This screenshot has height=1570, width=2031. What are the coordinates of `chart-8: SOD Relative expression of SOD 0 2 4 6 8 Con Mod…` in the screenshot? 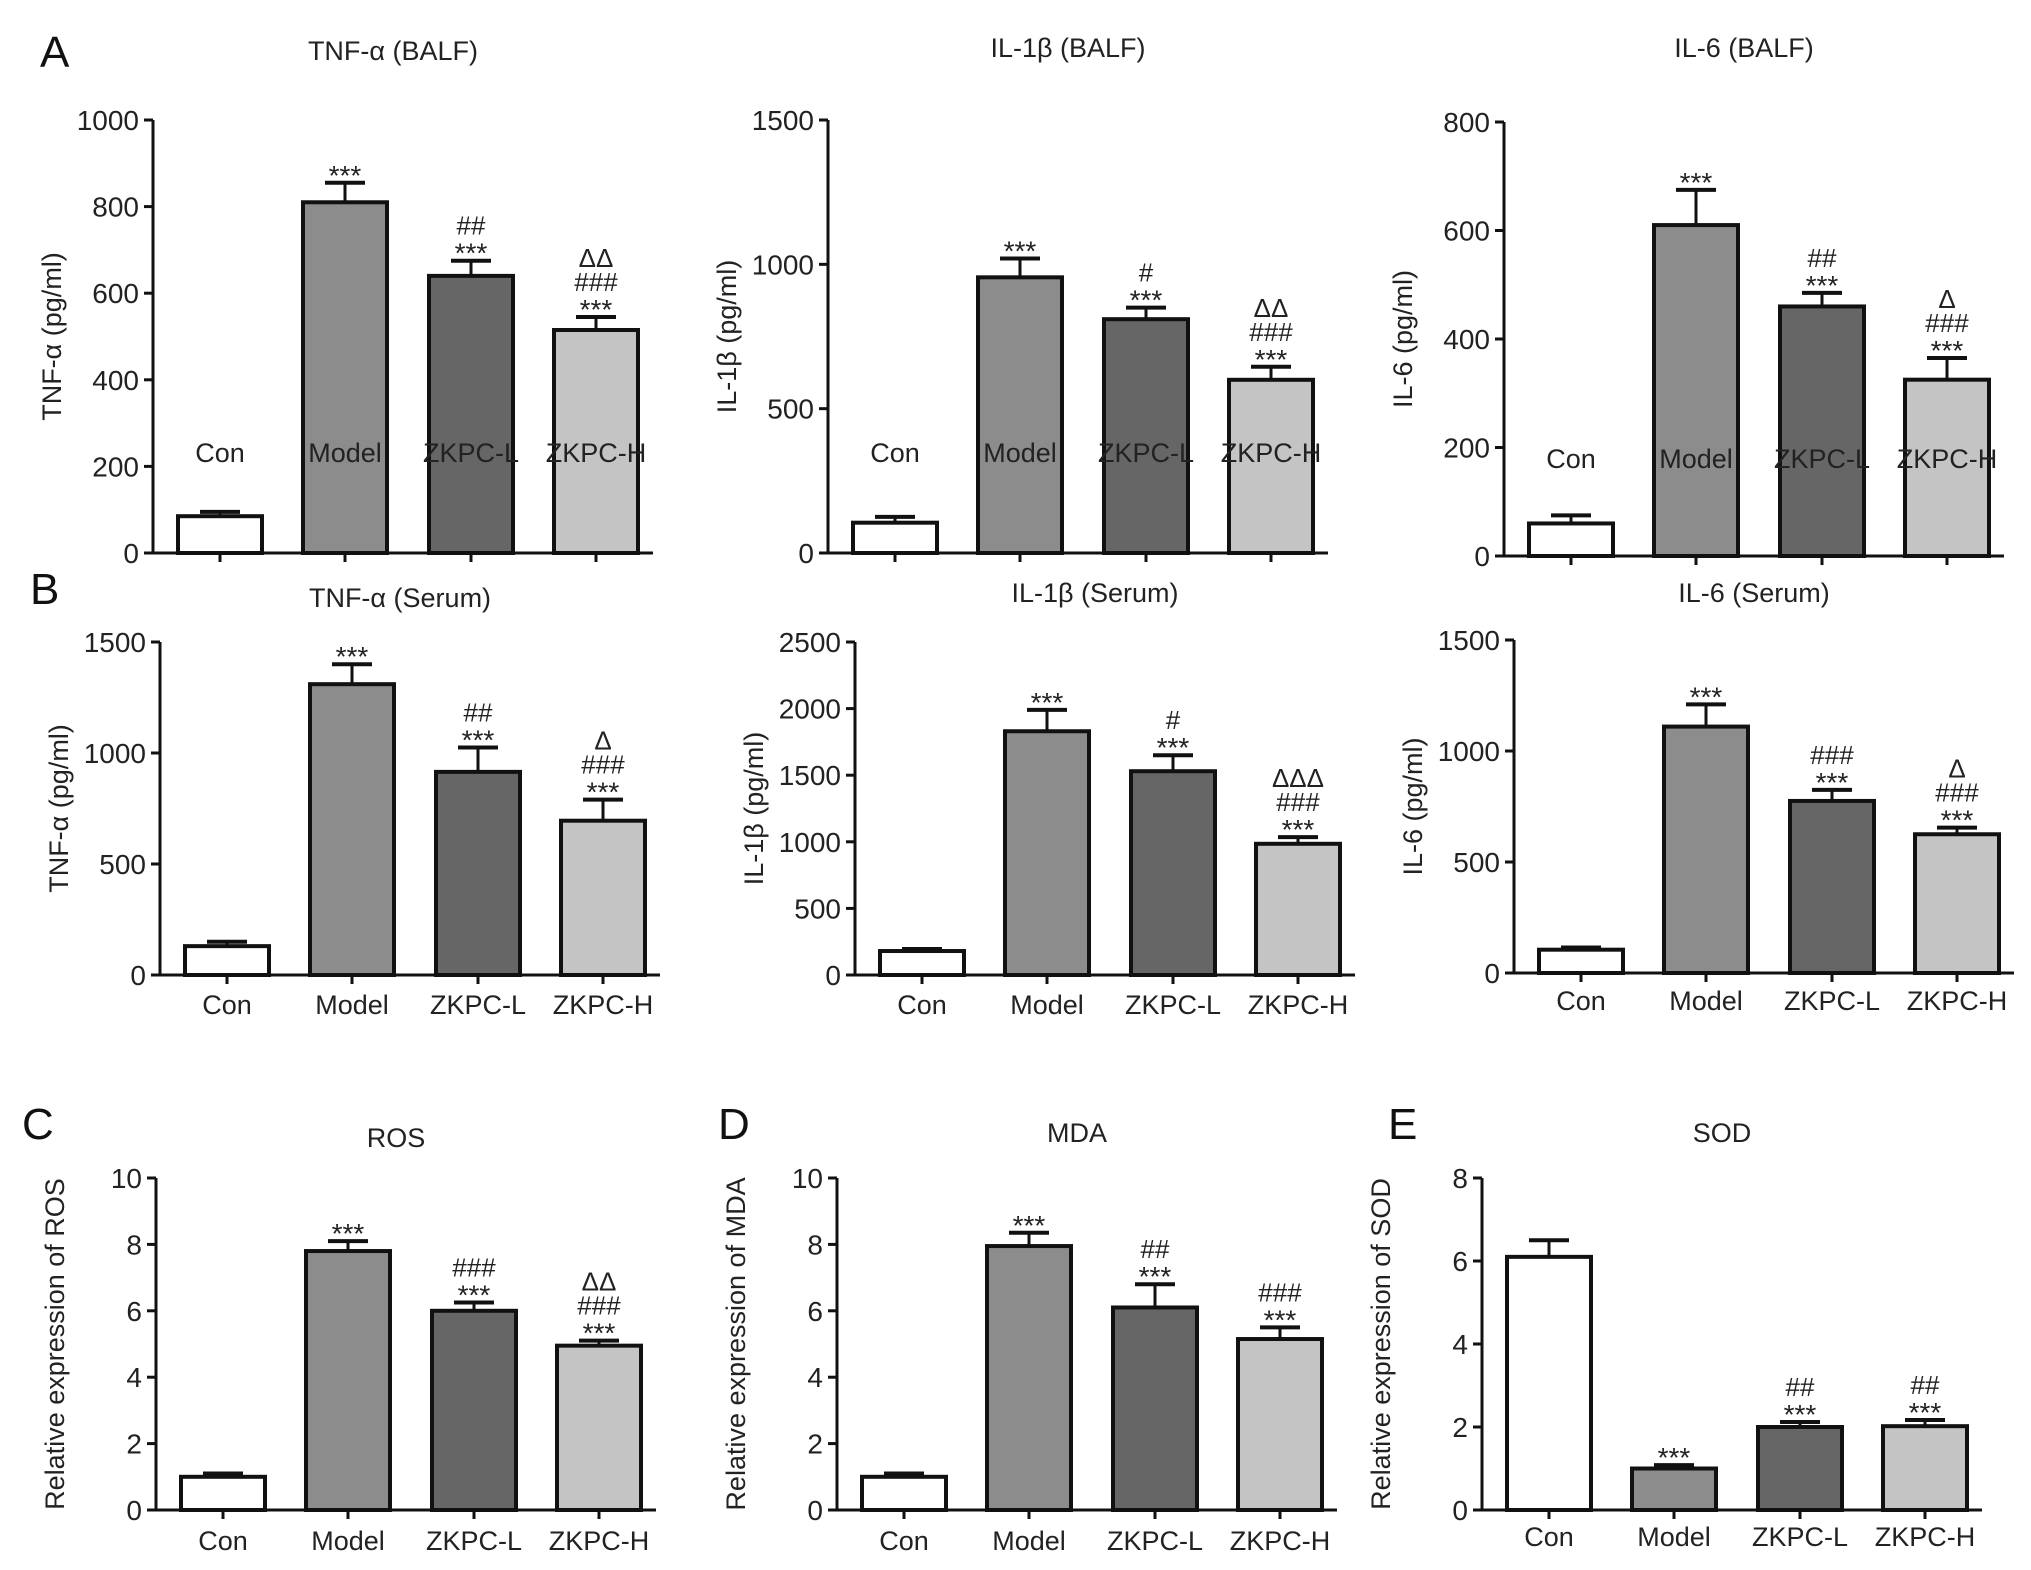 It's located at (1674, 1335).